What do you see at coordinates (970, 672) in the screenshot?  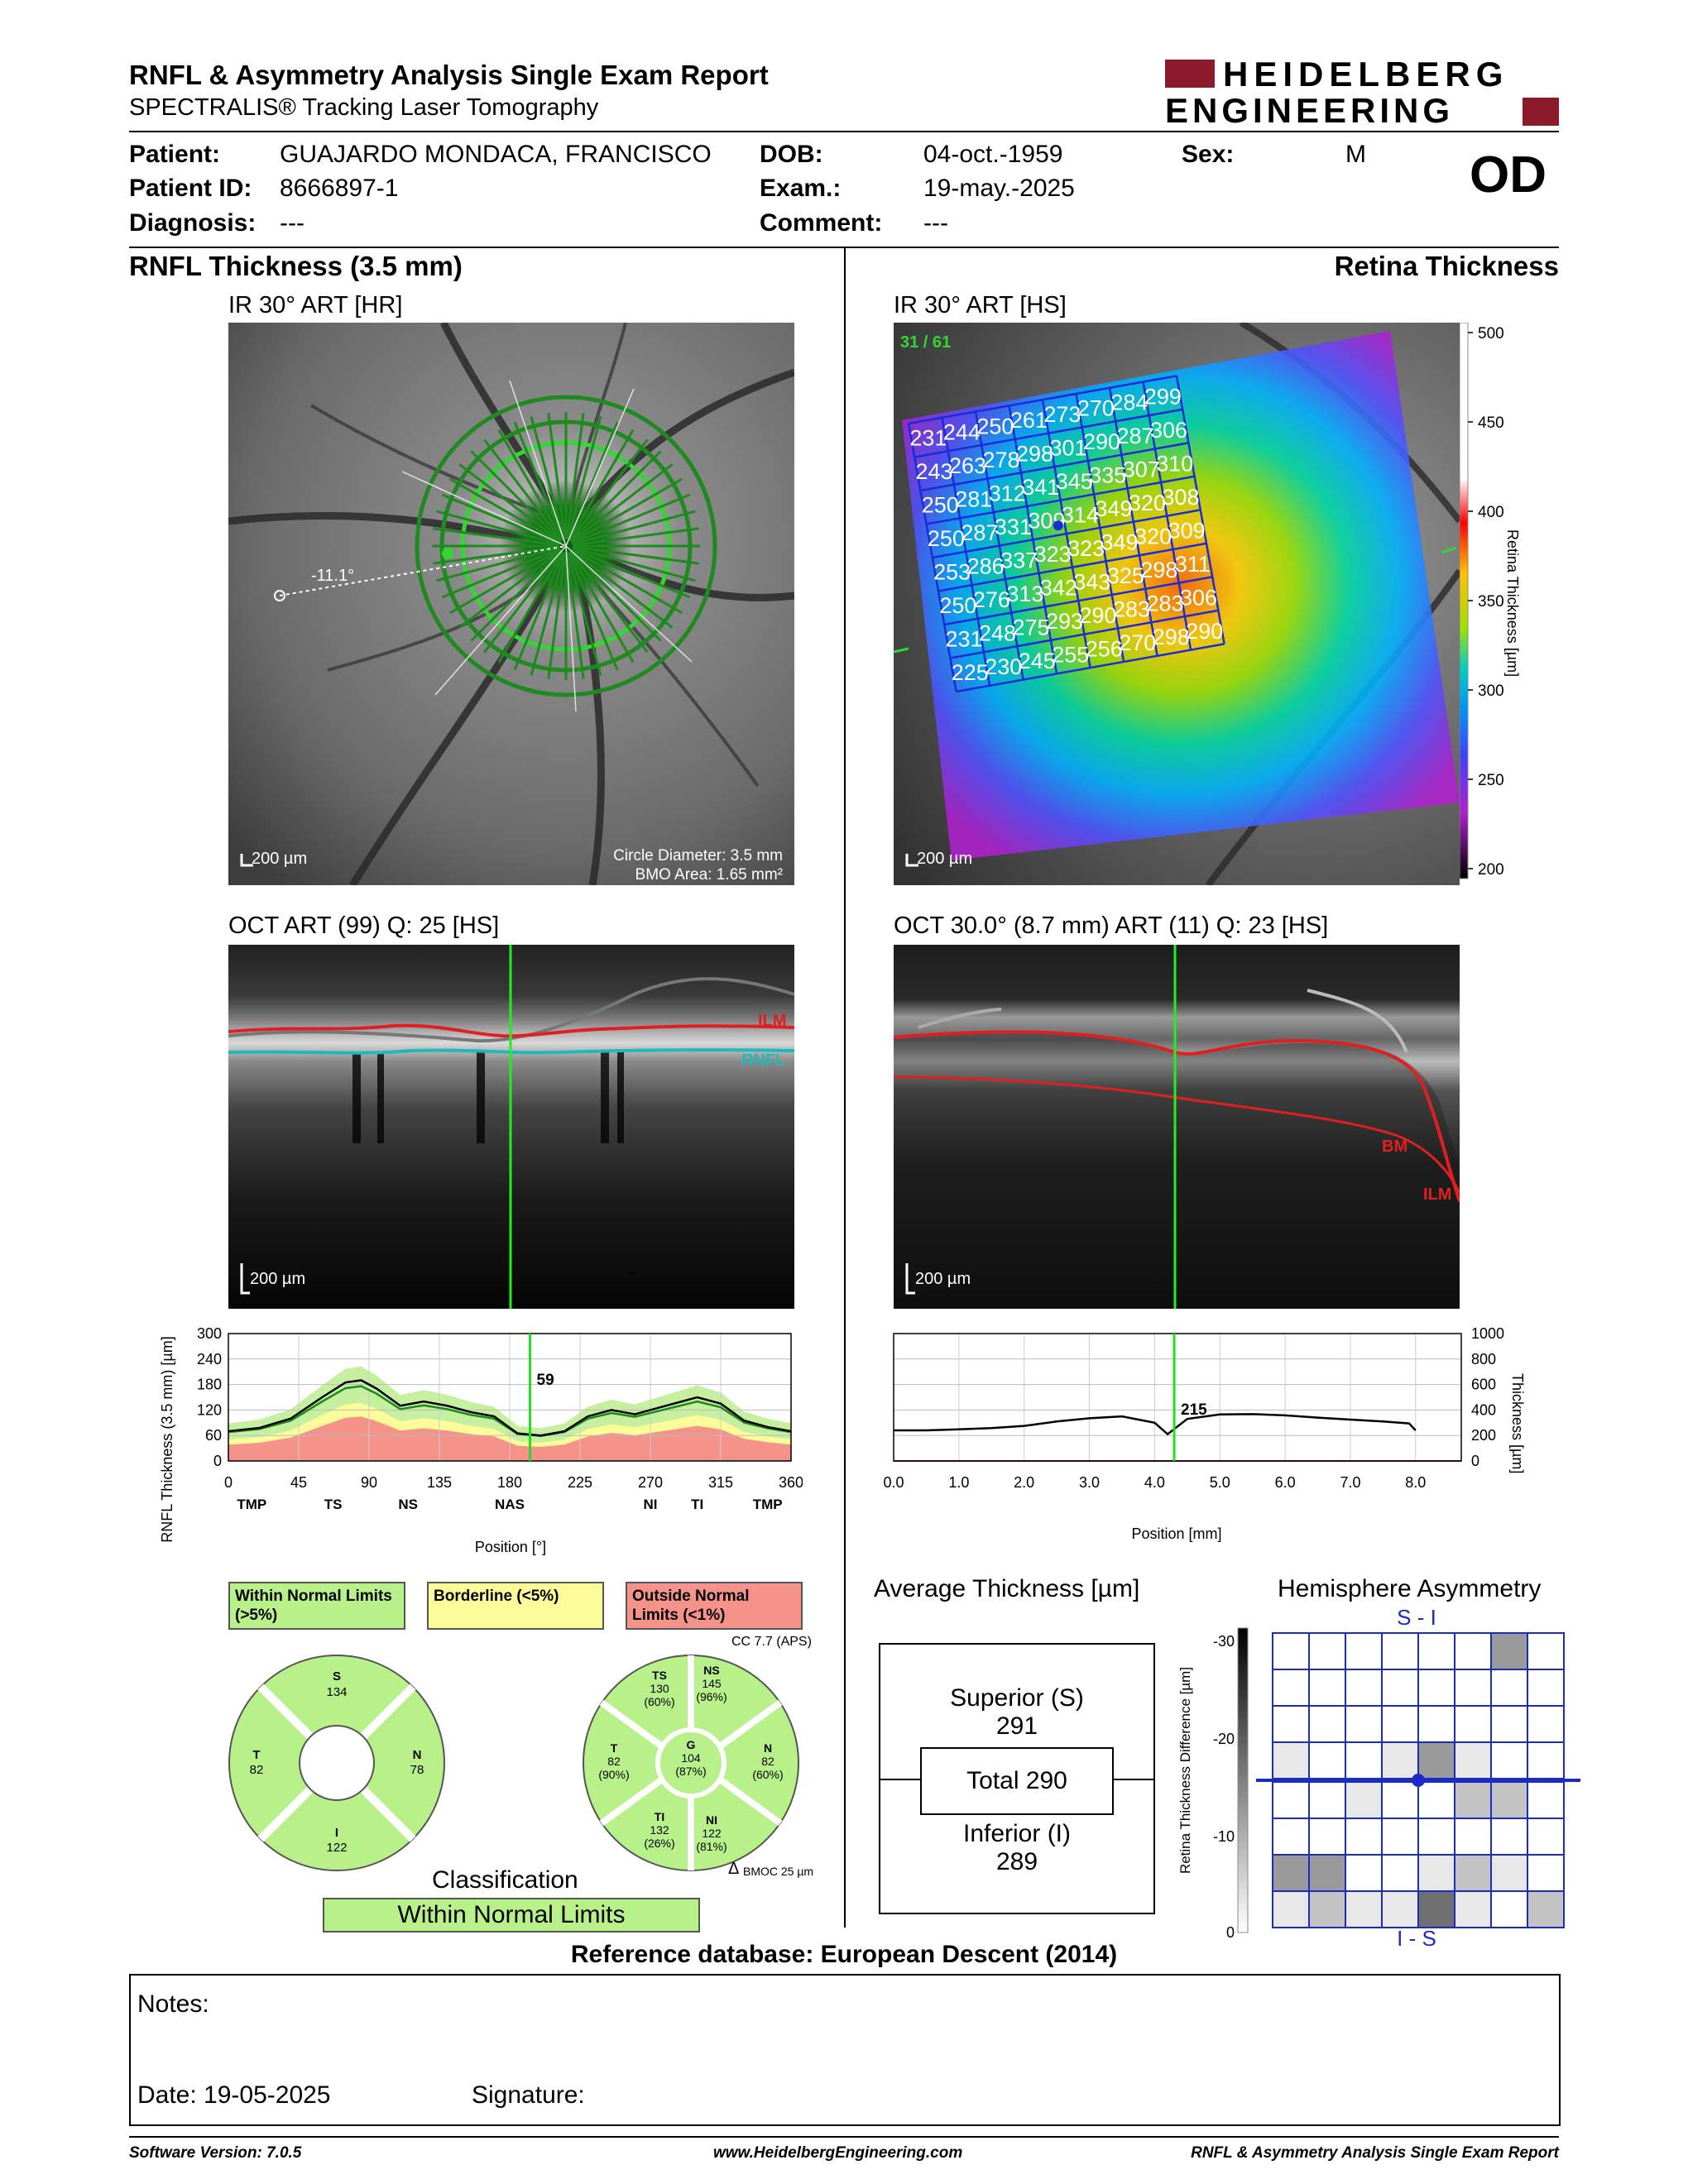 I see `map-cell-value: 225` at bounding box center [970, 672].